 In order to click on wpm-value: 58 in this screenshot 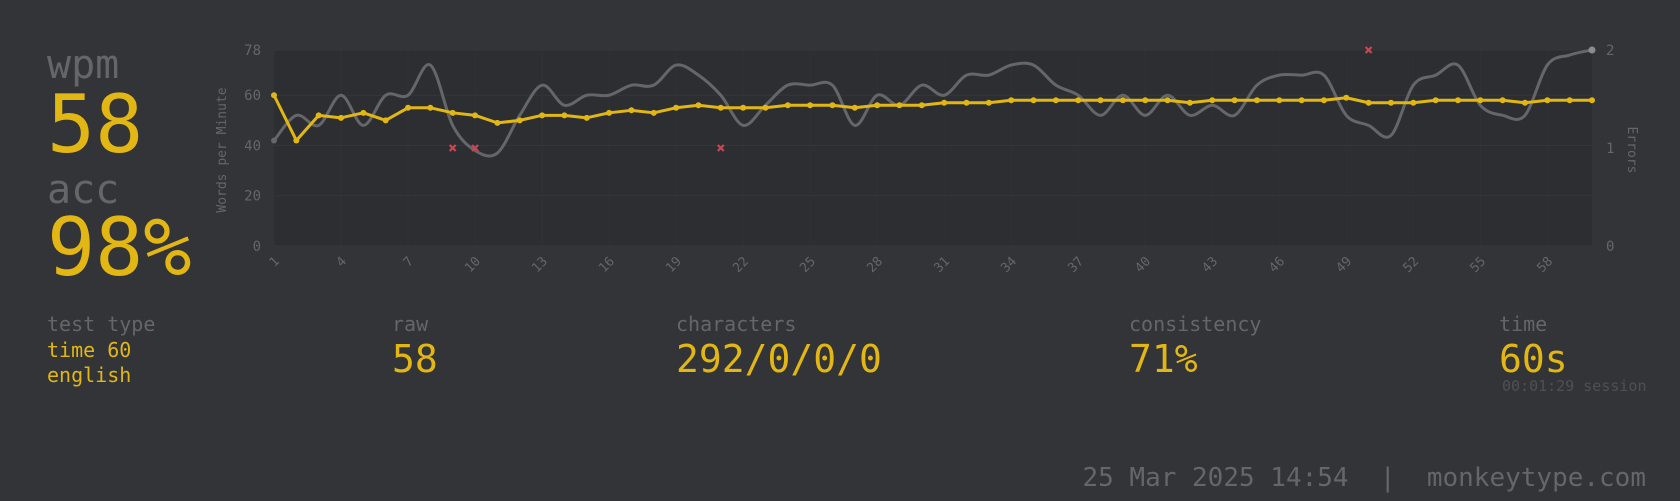, I will do `click(95, 124)`.